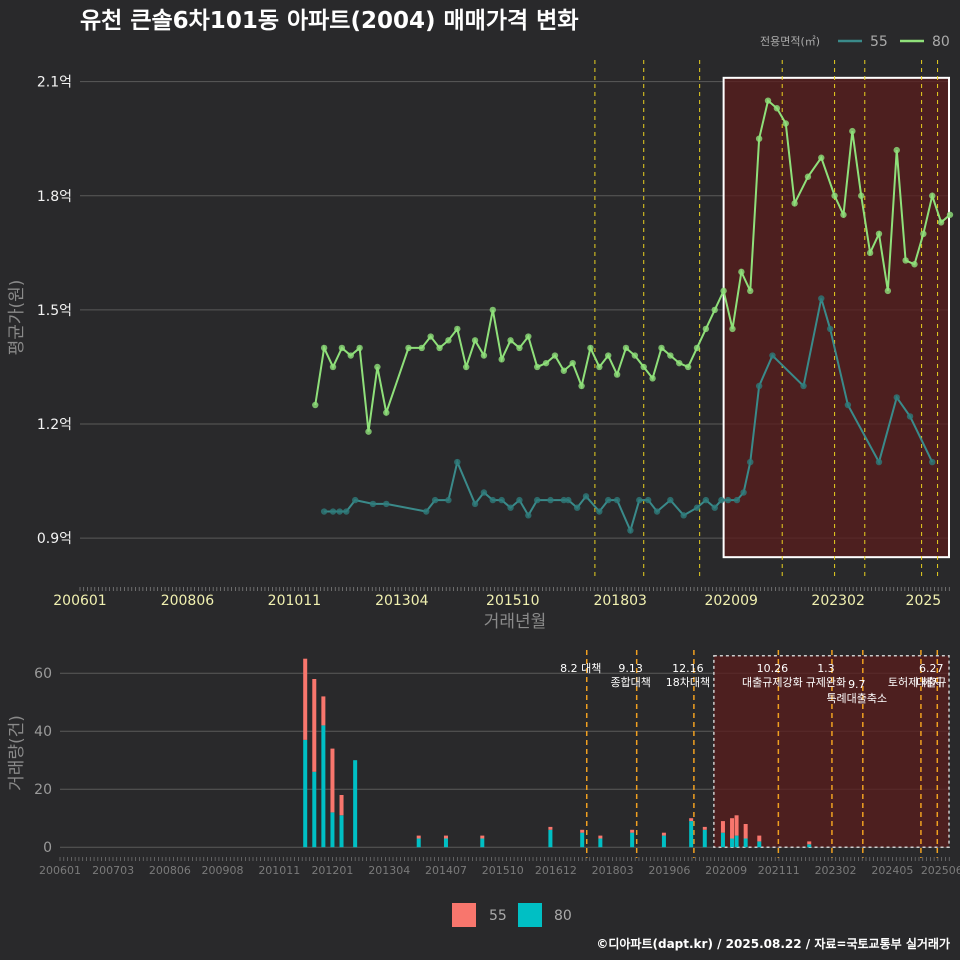 Image resolution: width=960 pixels, height=960 pixels. Describe the element at coordinates (389, 870) in the screenshot. I see `bottom-x-tick-label: 201304` at that location.